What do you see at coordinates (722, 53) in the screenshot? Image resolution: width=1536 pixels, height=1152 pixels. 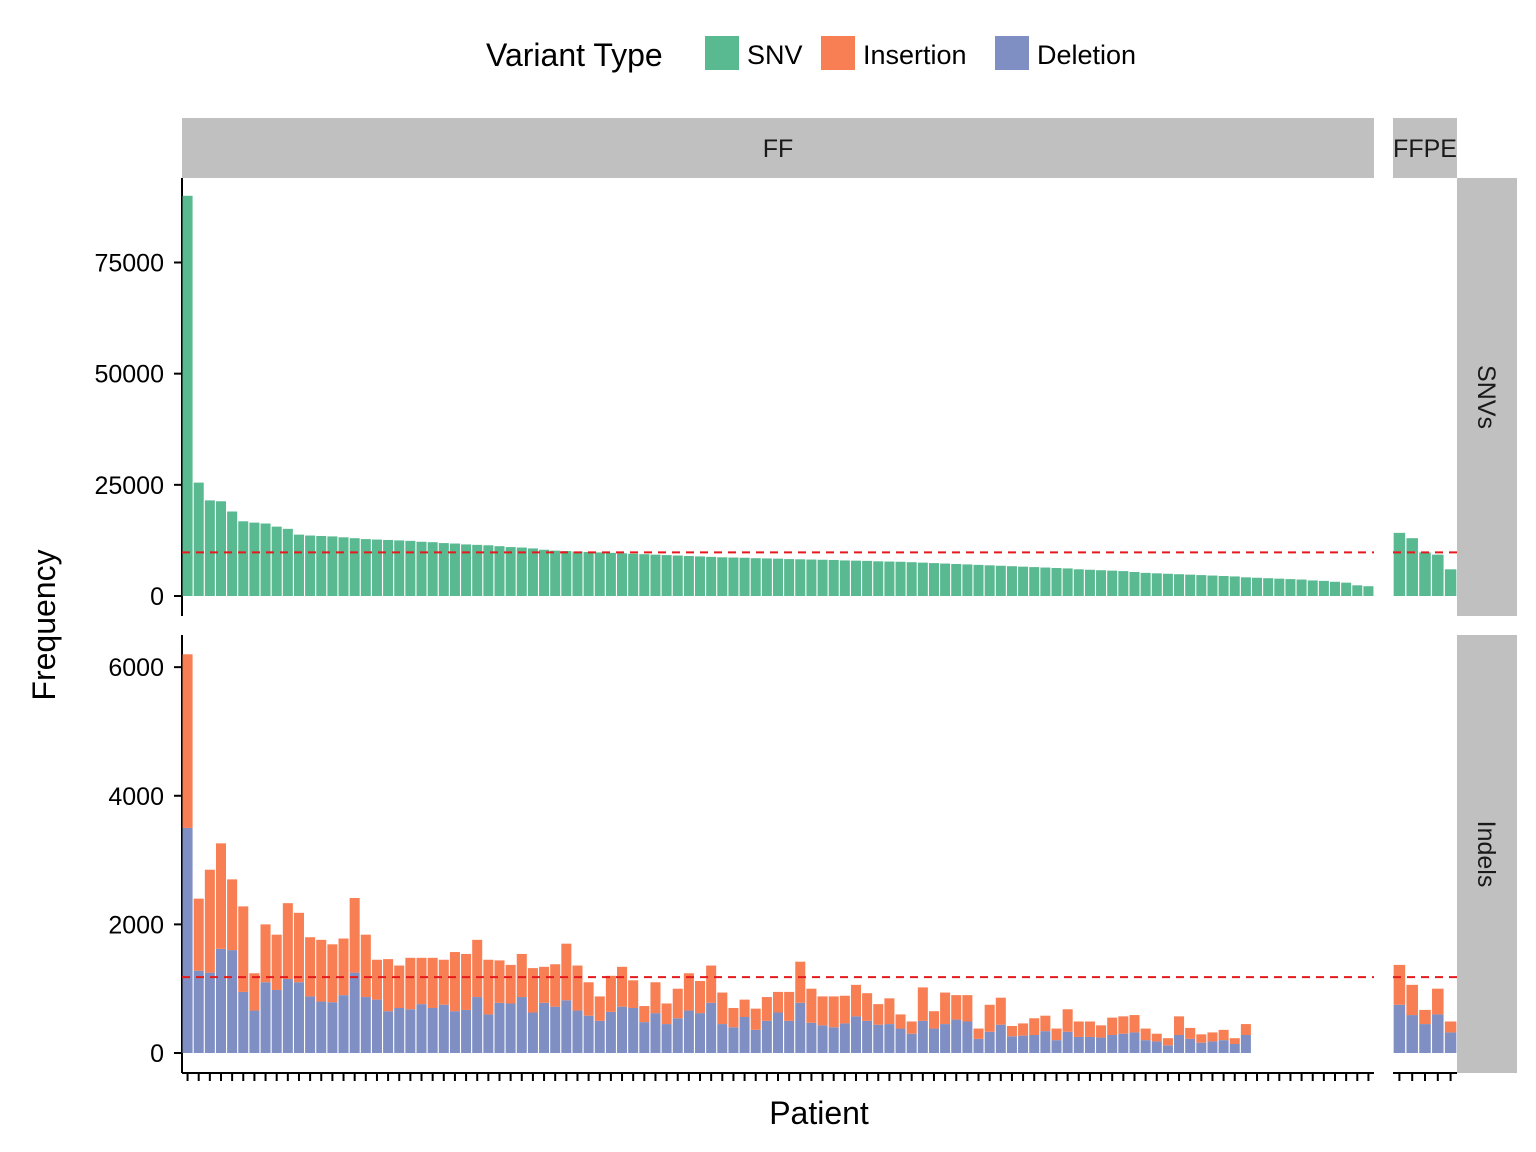 I see `legend-swatch-snv` at bounding box center [722, 53].